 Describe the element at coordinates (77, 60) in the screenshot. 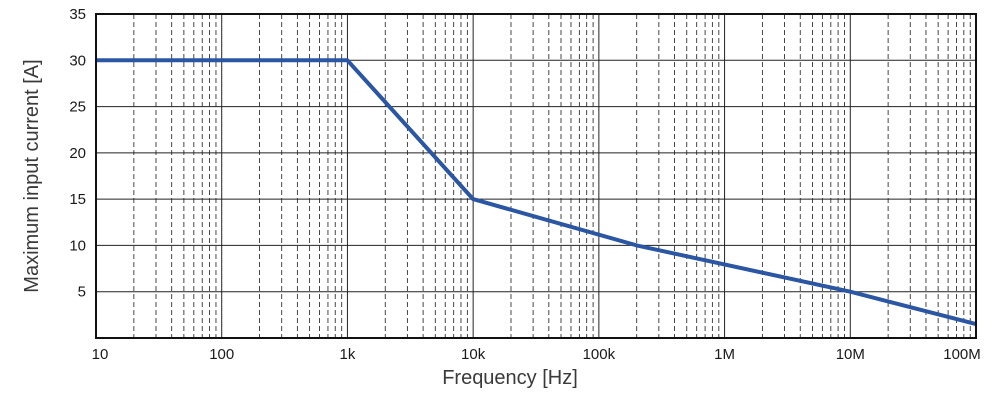

I see `y-tick-label: 30` at that location.